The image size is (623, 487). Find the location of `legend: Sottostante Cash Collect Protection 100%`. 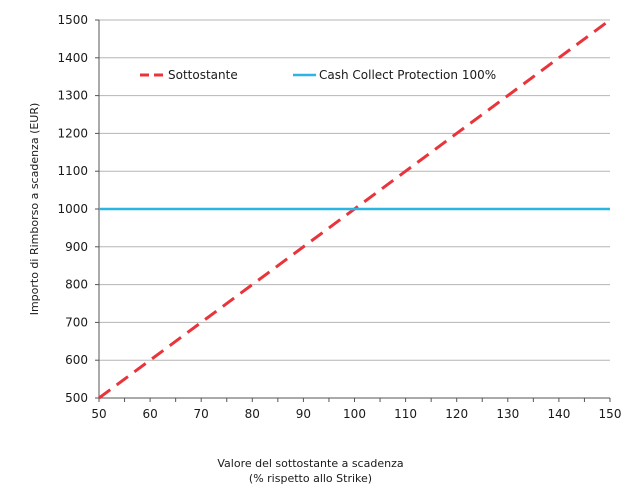

legend: Sottostante Cash Collect Protection 100% is located at coordinates (318, 75).